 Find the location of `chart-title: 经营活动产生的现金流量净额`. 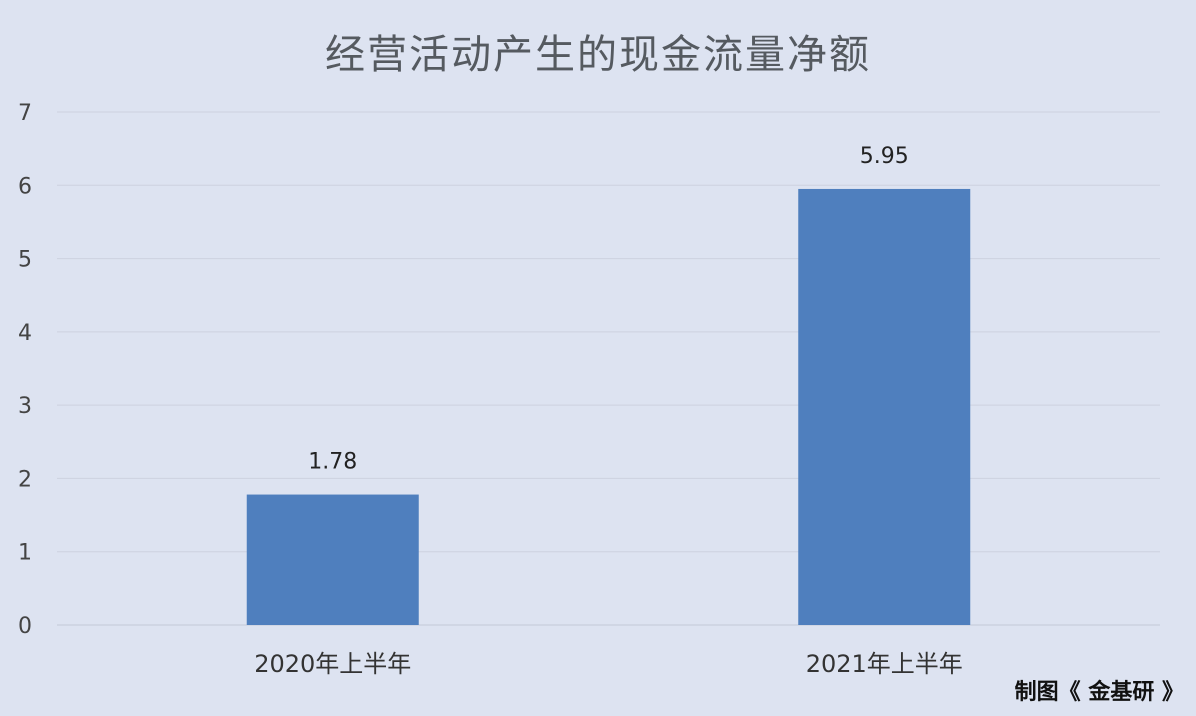

chart-title: 经营活动产生的现金流量净额 is located at coordinates (598, 55).